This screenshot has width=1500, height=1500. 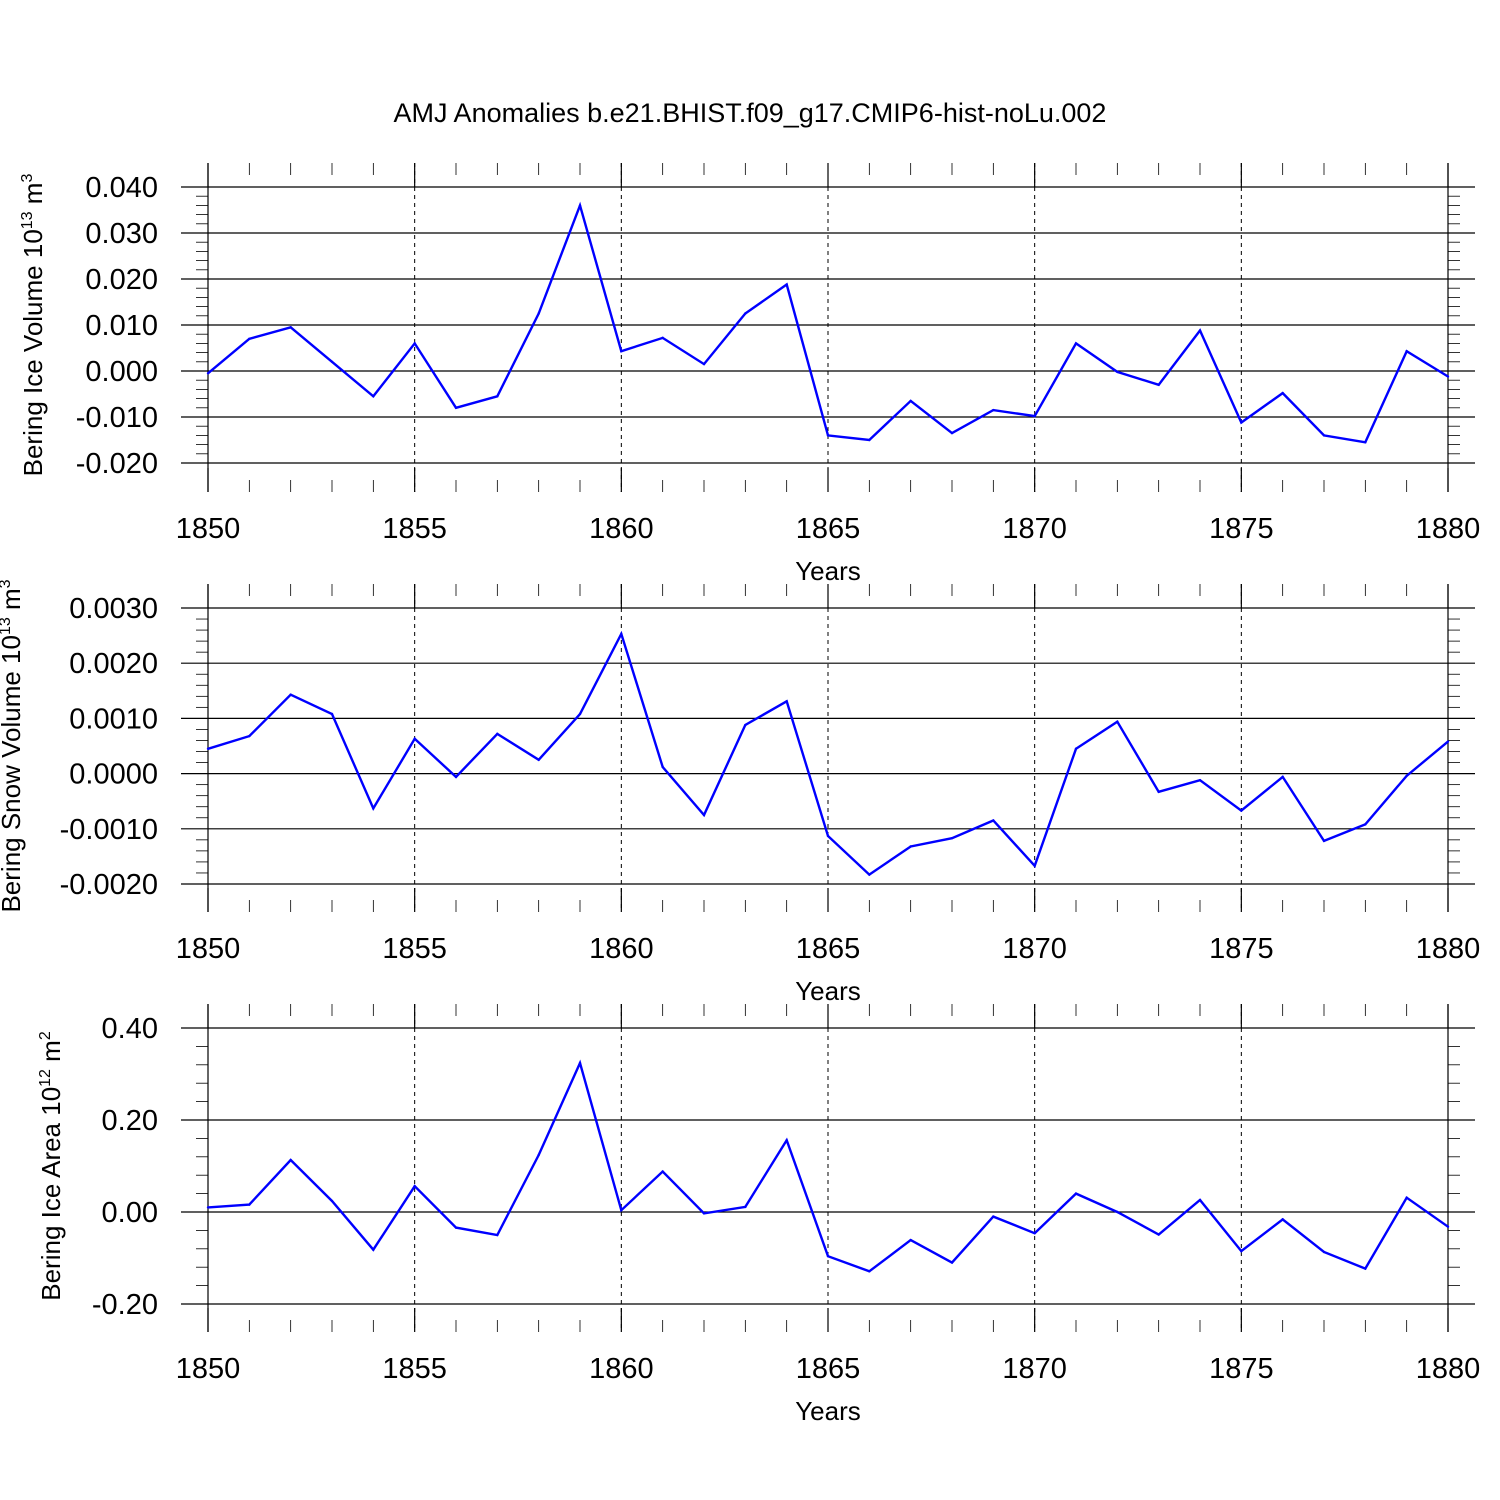 What do you see at coordinates (130, 1029) in the screenshot?
I see `y-tick-label: 0.40` at bounding box center [130, 1029].